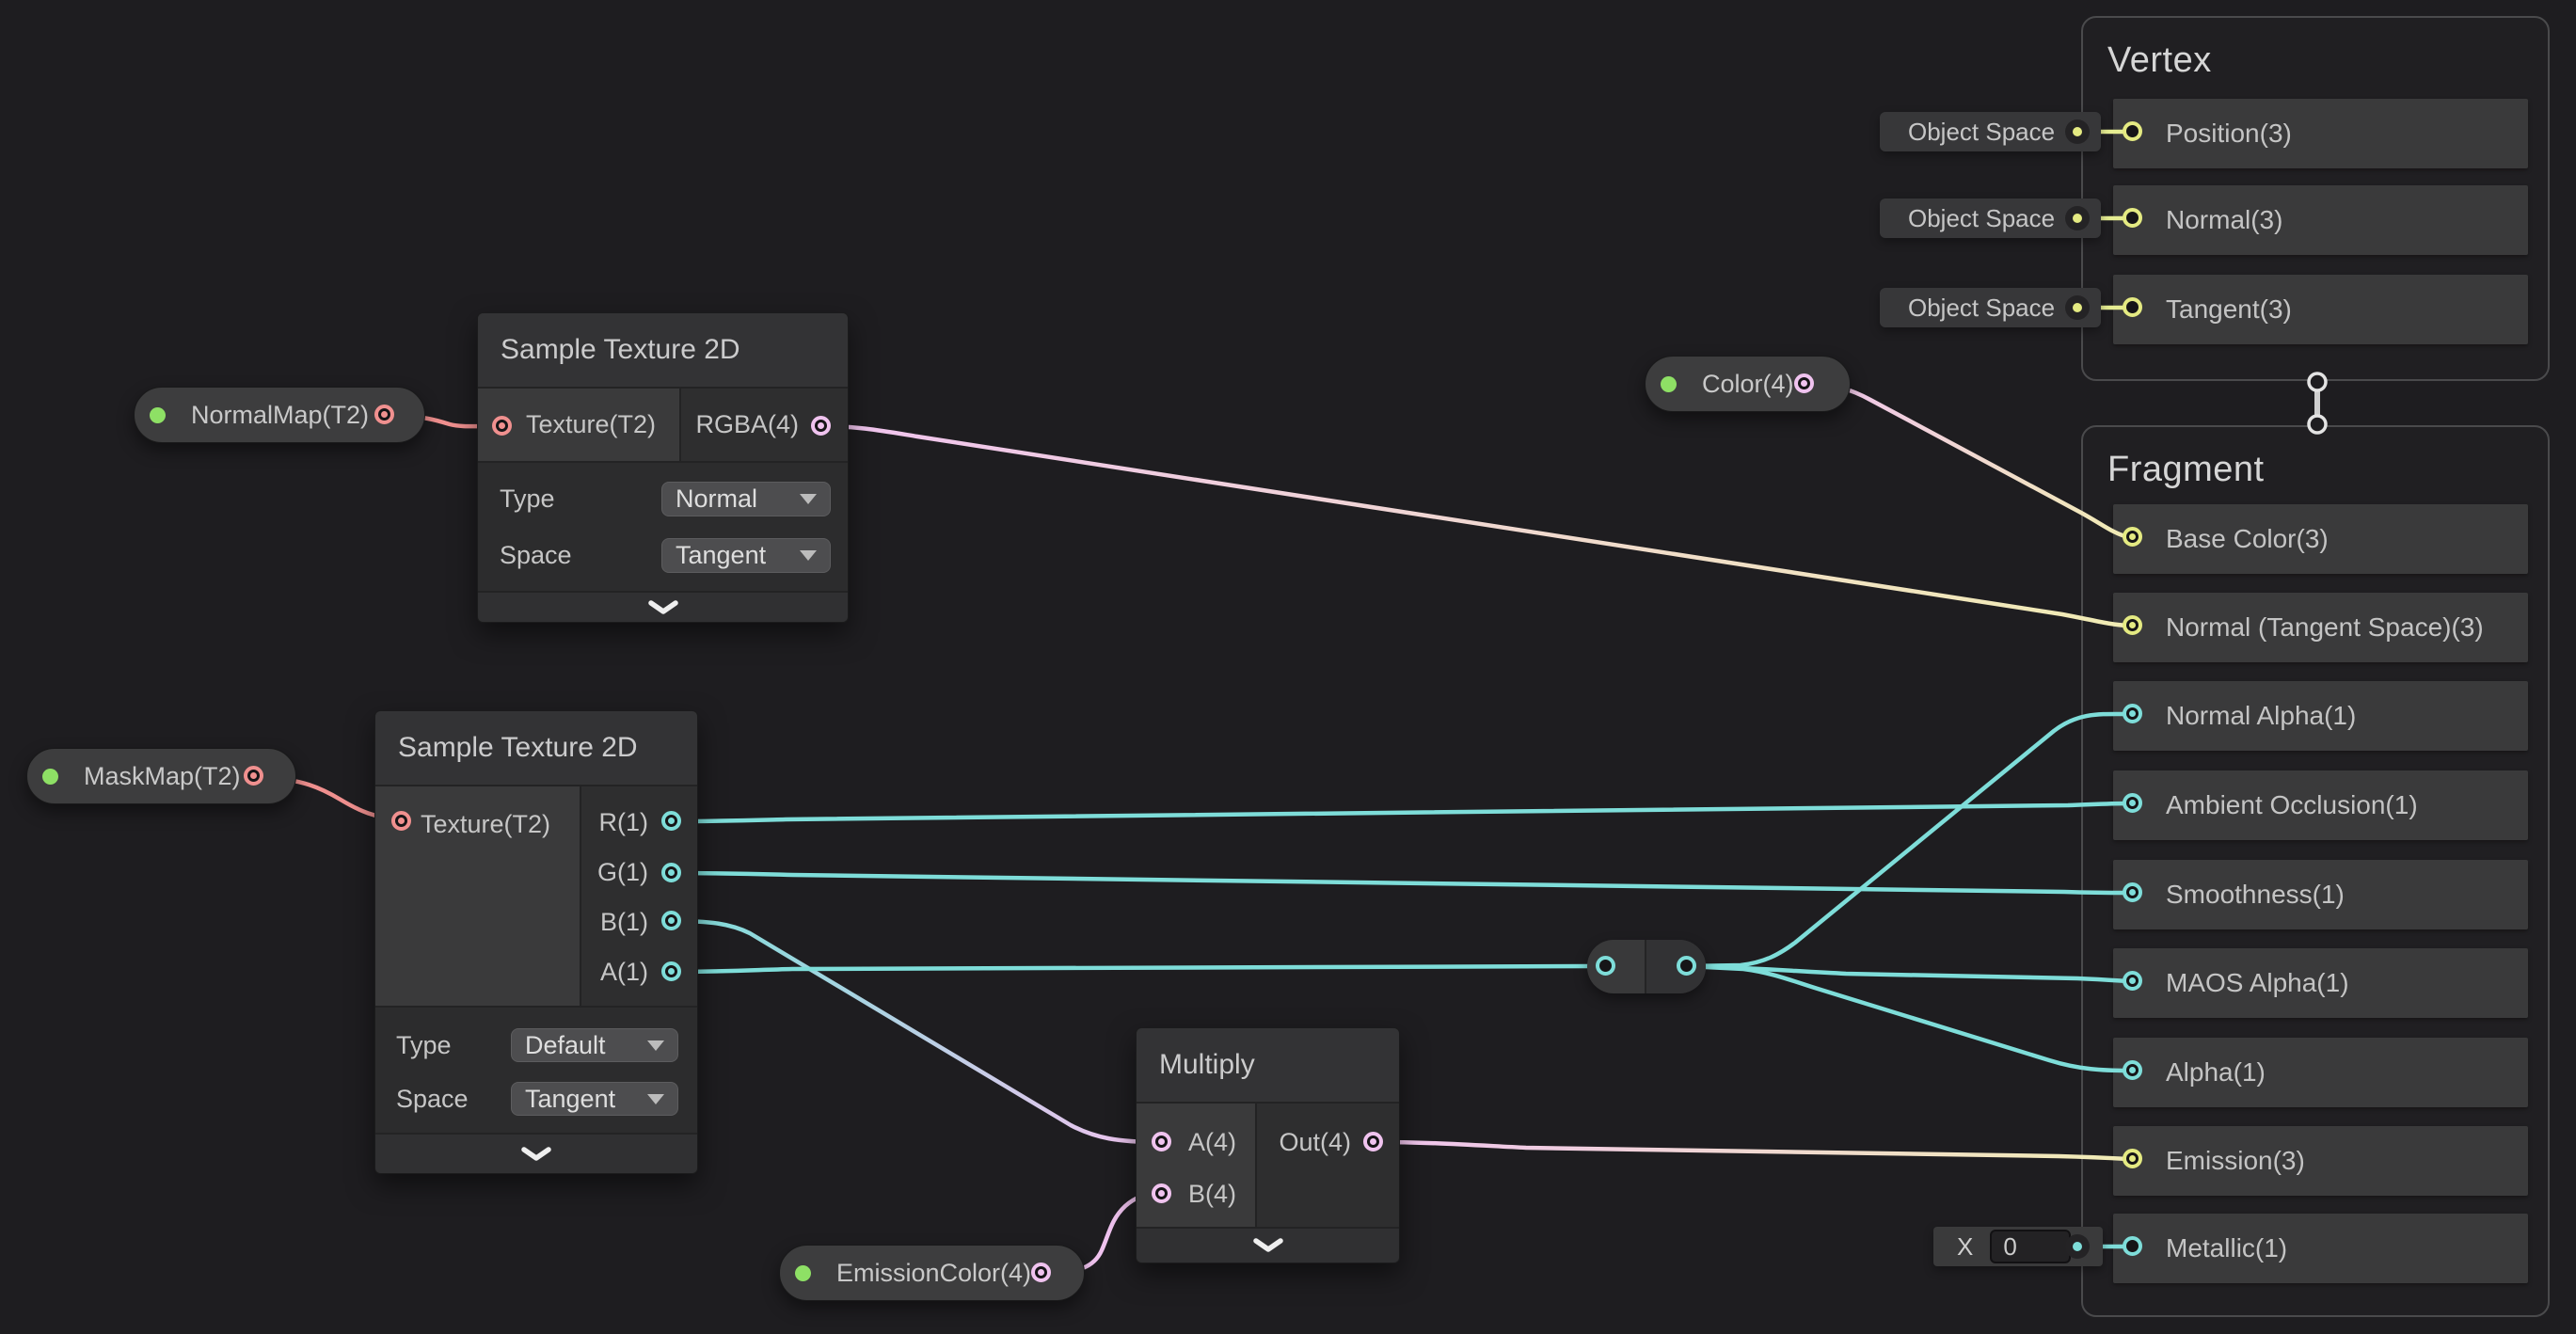  Describe the element at coordinates (1400, 883) in the screenshot. I see `wire-g-to-smoothness` at that location.